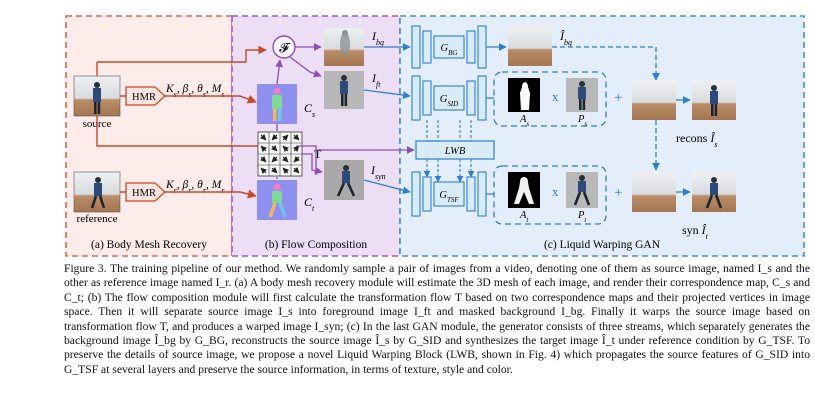 This screenshot has height=413, width=815. Describe the element at coordinates (277, 104) in the screenshot. I see `correspondence-map-source` at that location.